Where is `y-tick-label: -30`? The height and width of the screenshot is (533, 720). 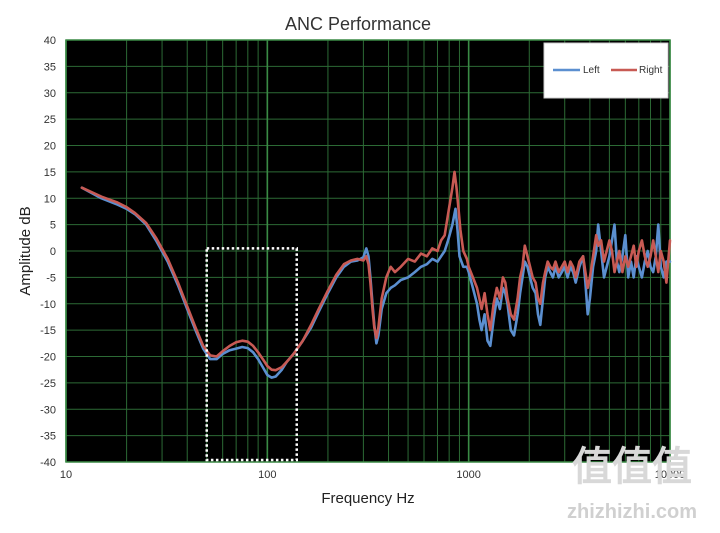
y-tick-label: -30 is located at coordinates (48, 410).